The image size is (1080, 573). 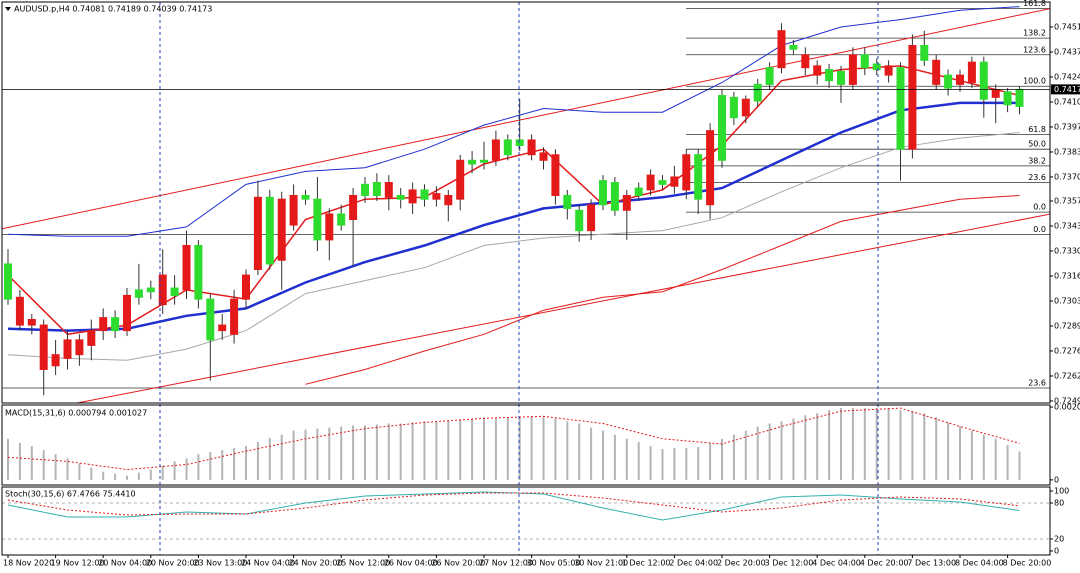 I want to click on macd-title: MACD(15,31,6) 0.000794 0.001027, so click(x=76, y=413).